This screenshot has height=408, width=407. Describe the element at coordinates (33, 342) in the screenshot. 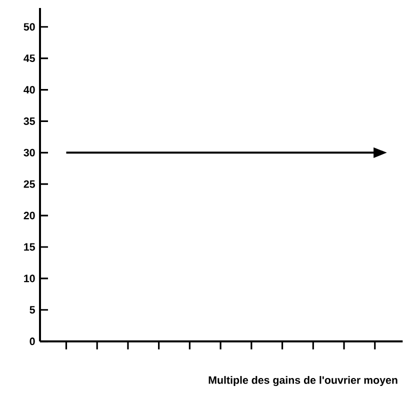

I see `y-tick-label: 0` at that location.